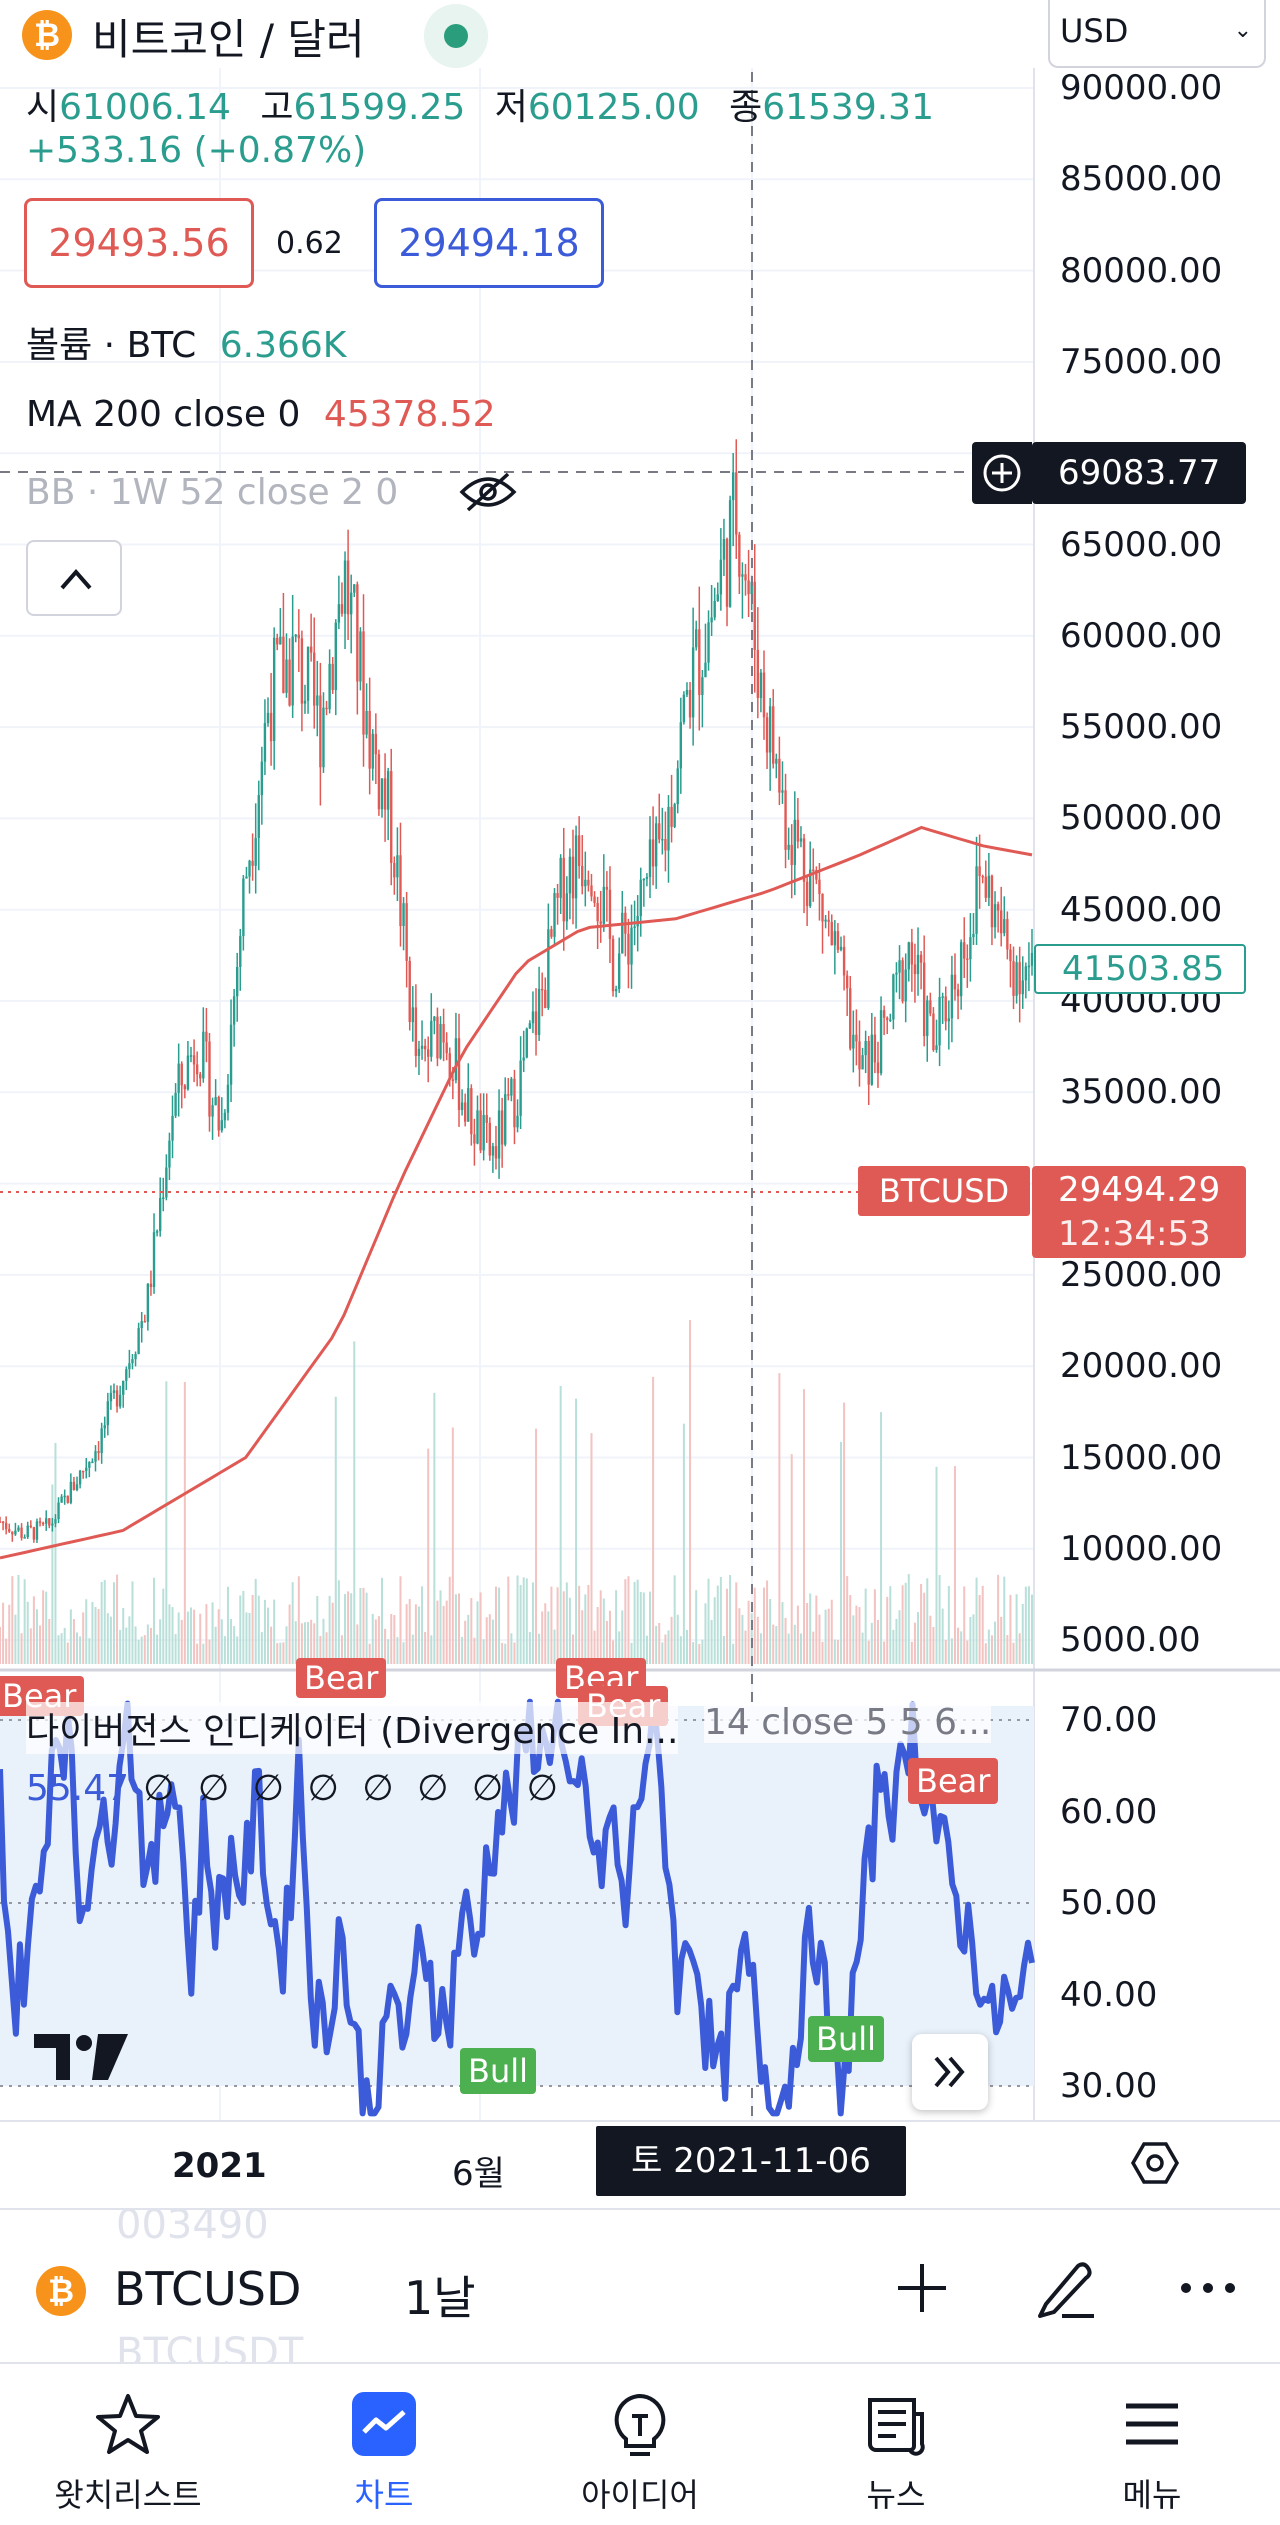 The height and width of the screenshot is (2525, 1280). I want to click on add-indicator-icon, so click(922, 2288).